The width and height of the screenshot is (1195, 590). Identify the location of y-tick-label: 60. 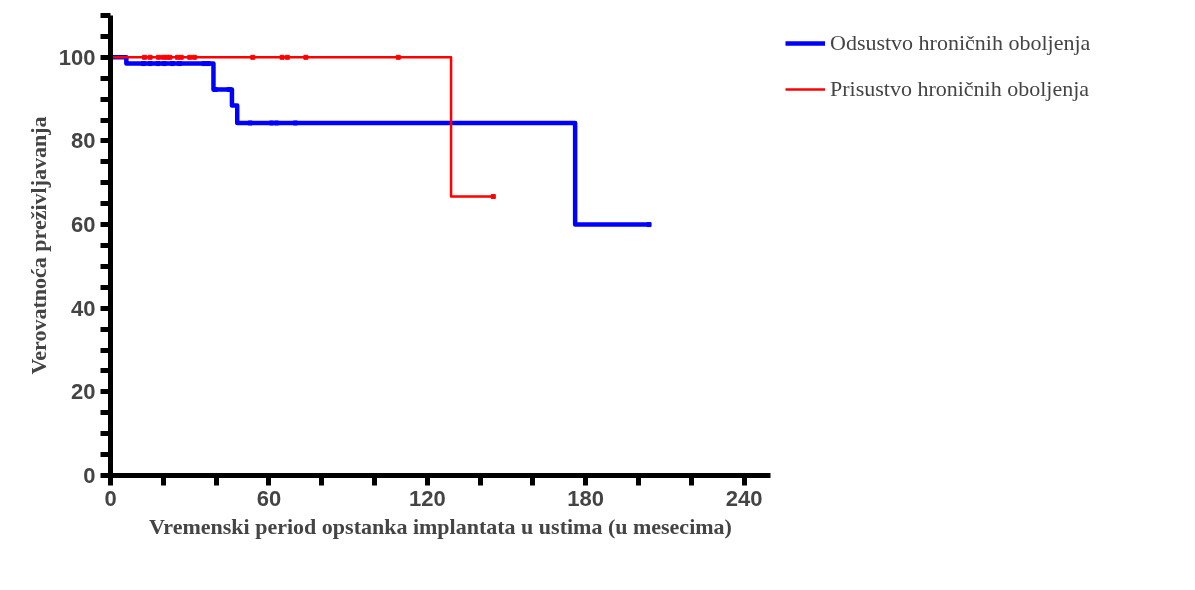
(83, 225).